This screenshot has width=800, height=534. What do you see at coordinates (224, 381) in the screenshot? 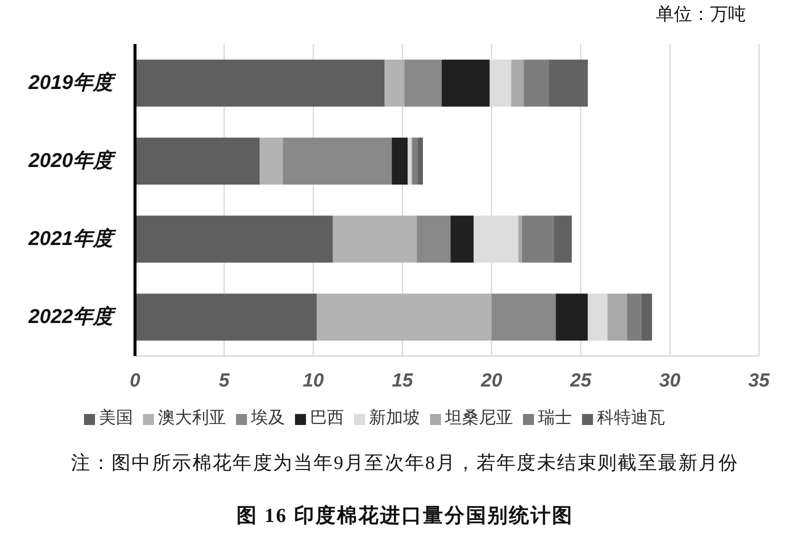
I see `x-tick-label: 5` at bounding box center [224, 381].